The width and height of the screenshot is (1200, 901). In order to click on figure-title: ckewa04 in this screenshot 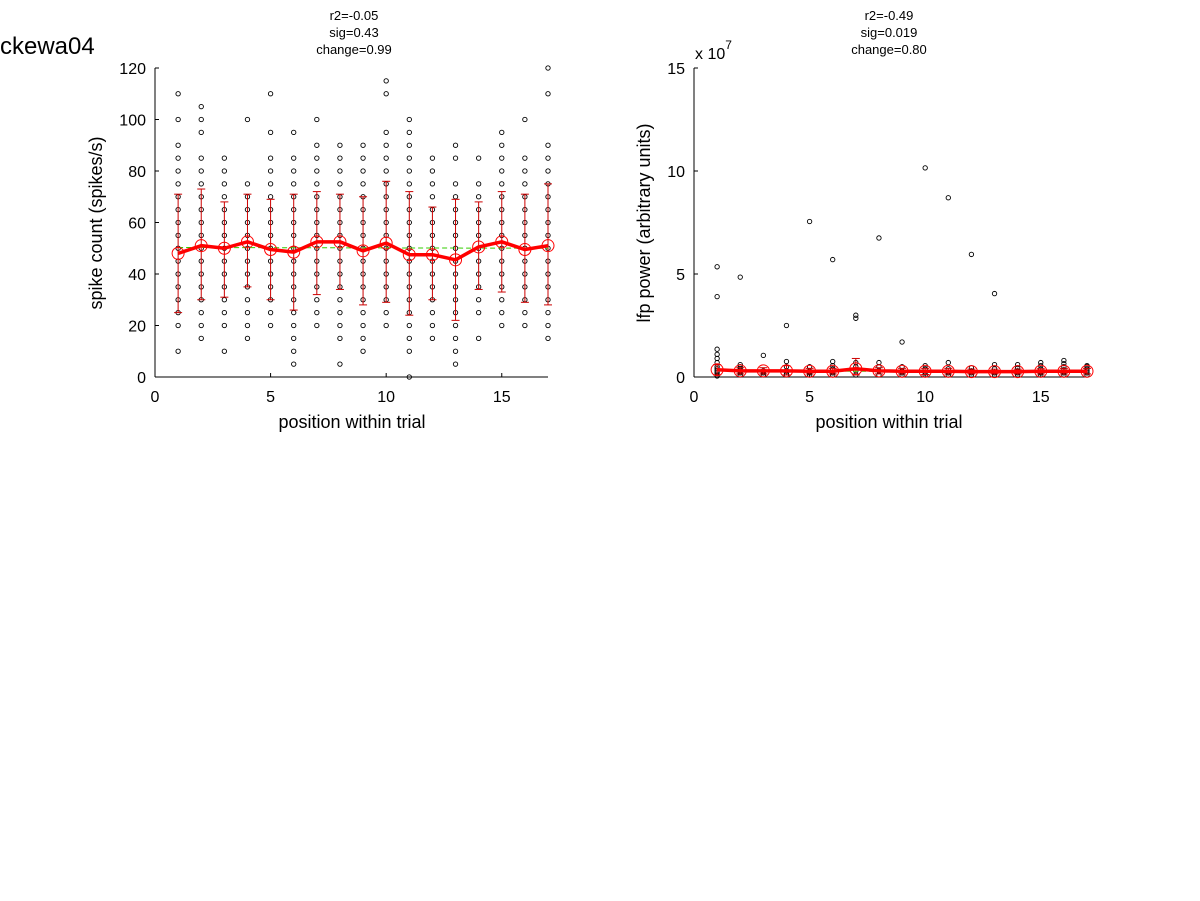, I will do `click(47, 46)`.